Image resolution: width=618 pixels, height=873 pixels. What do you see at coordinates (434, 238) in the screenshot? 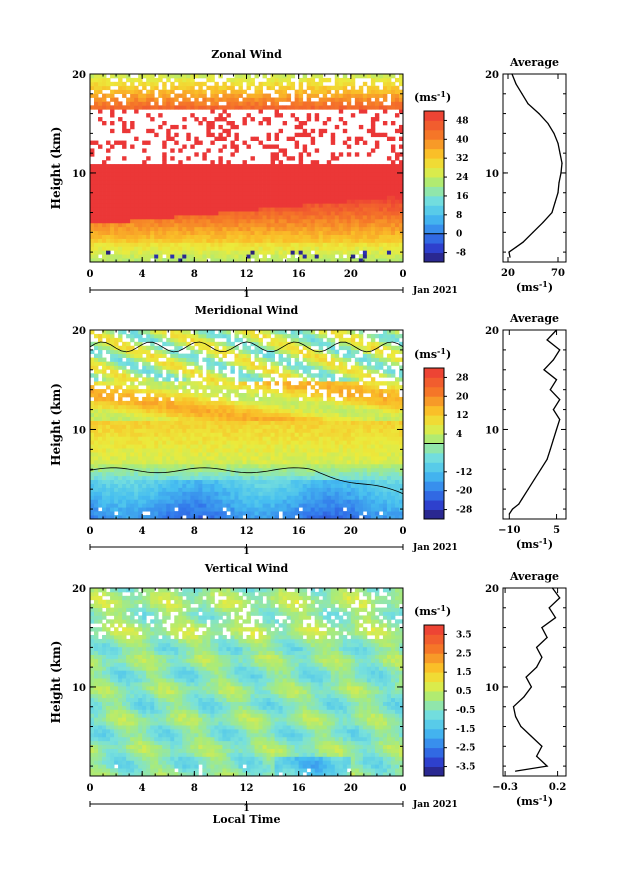
I see `colorbar-segment` at bounding box center [434, 238].